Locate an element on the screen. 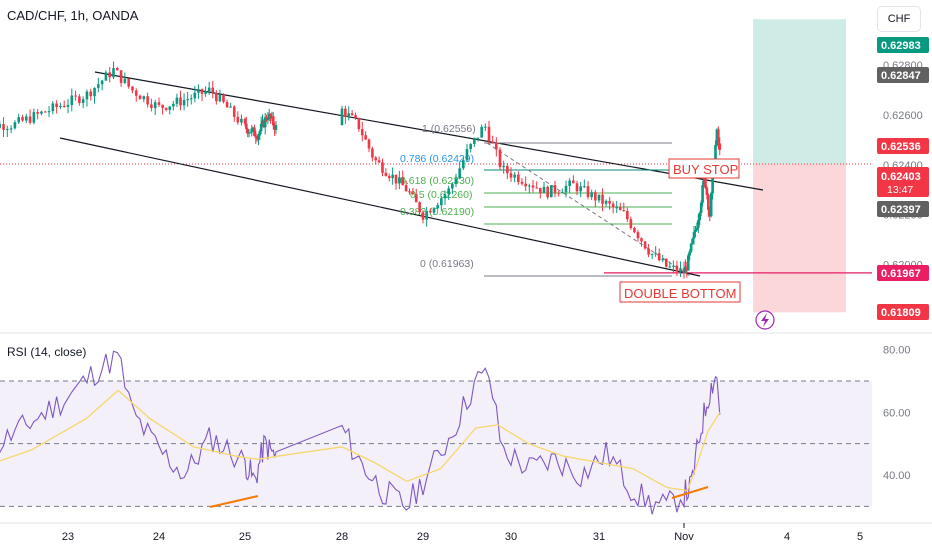  currency-button: CHF is located at coordinates (899, 19).